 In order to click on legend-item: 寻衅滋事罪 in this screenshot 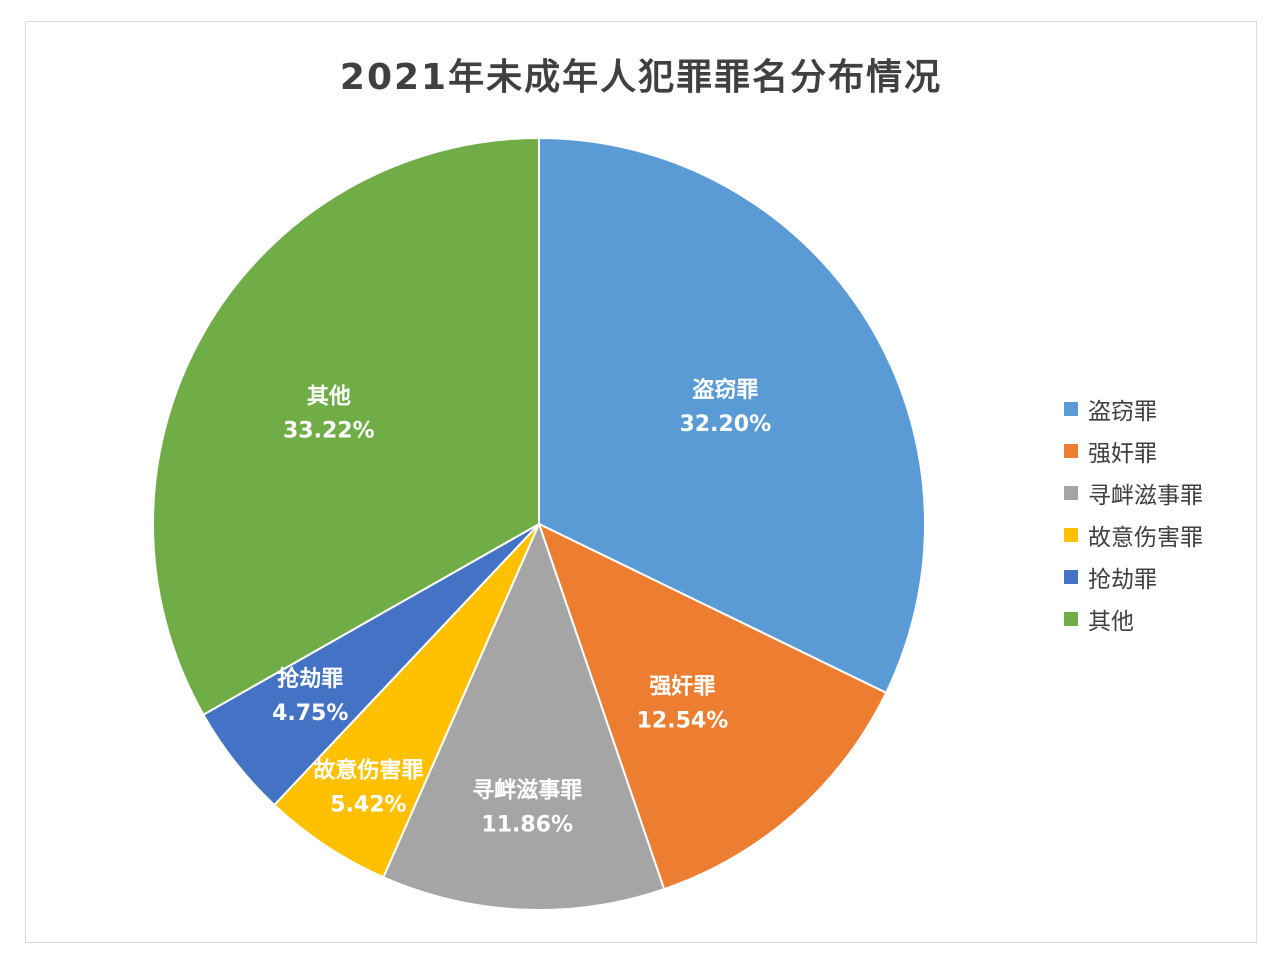, I will do `click(1133, 493)`.